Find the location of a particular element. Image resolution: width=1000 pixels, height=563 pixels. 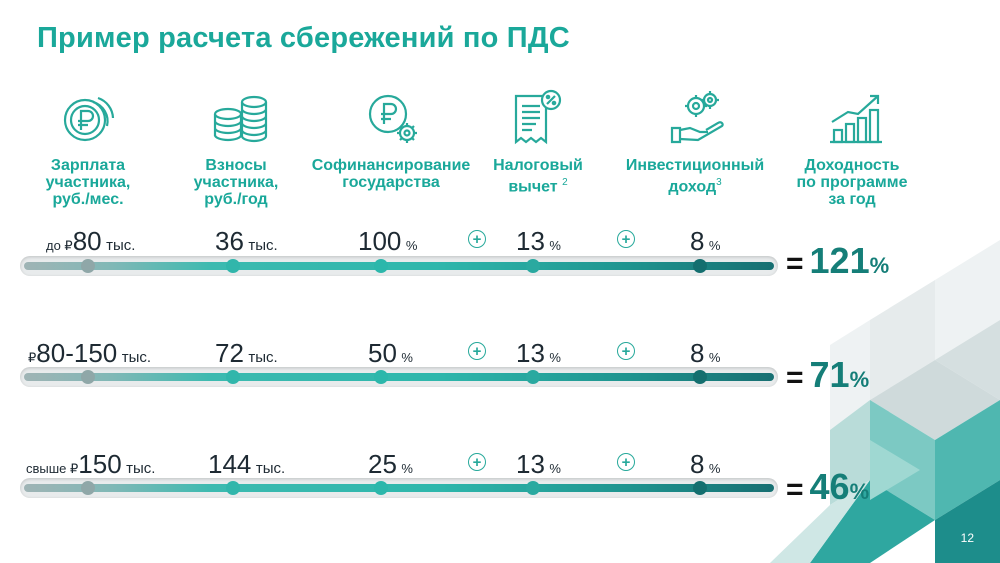

coins-ruble-icon is located at coordinates (88, 118).